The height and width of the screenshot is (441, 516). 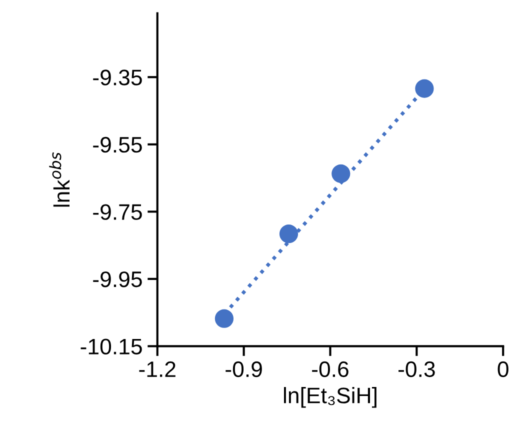 I want to click on y-tick-label: -10.15, so click(x=111, y=346).